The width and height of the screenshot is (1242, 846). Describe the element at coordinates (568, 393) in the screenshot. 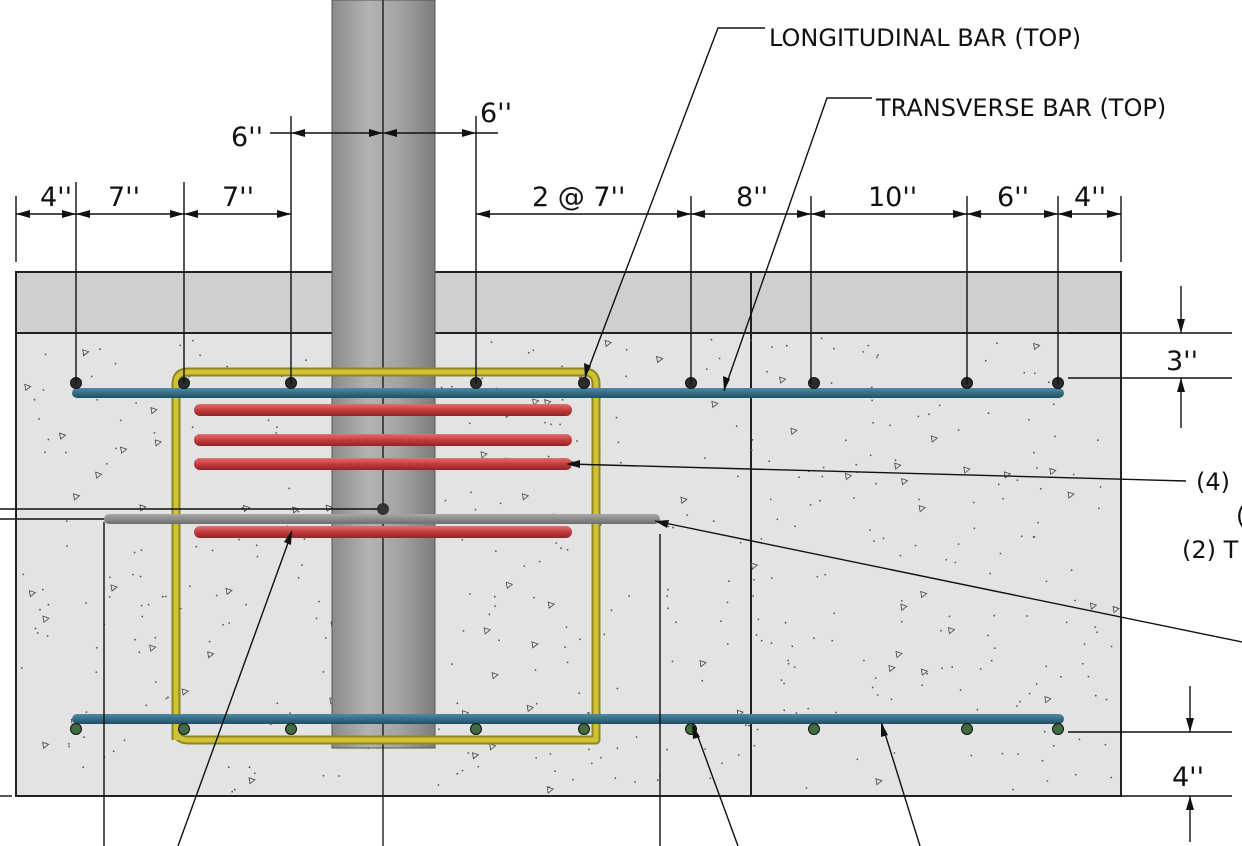

I see `transverse-bar-top` at that location.